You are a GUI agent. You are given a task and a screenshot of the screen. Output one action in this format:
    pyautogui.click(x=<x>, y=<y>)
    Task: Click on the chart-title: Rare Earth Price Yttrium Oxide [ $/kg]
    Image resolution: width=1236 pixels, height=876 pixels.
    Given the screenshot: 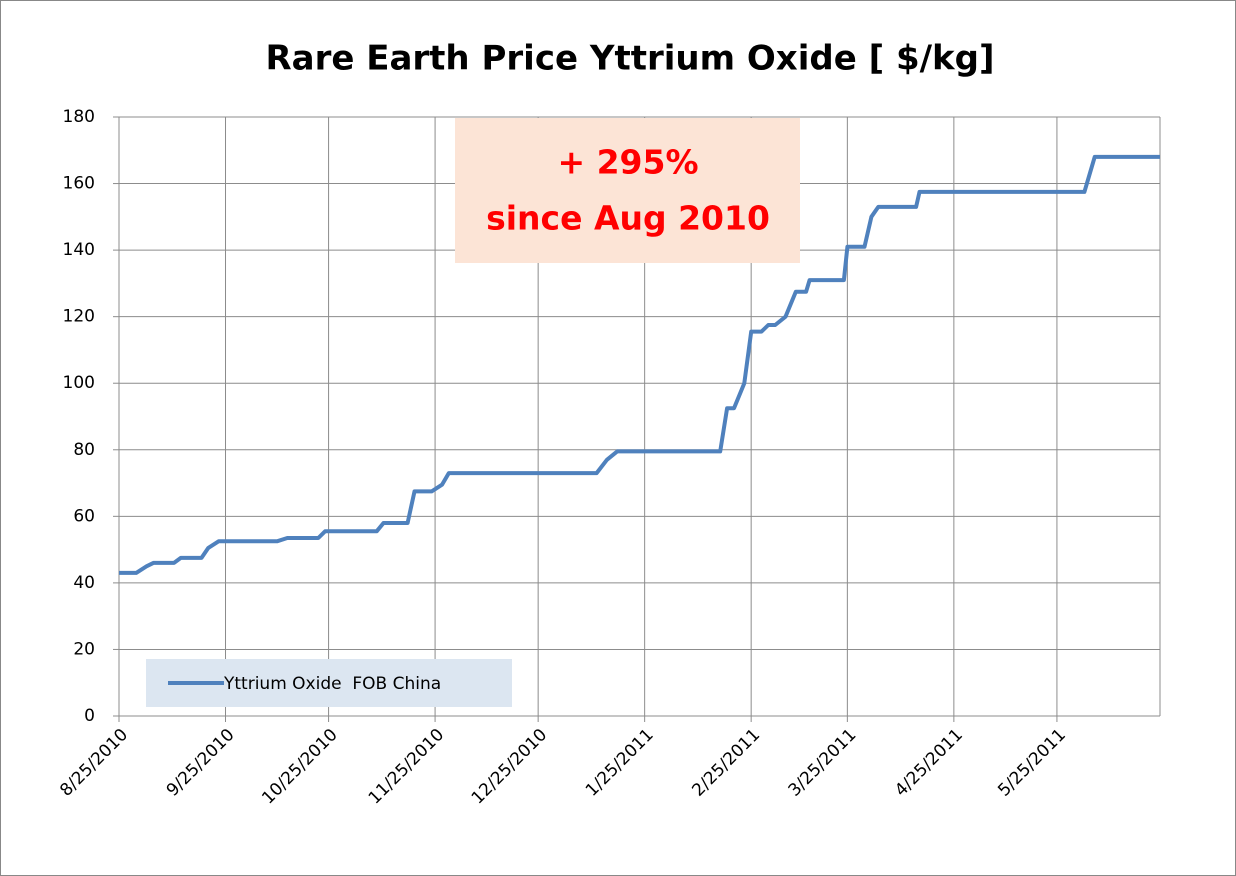 What is the action you would take?
    pyautogui.click(x=629, y=59)
    